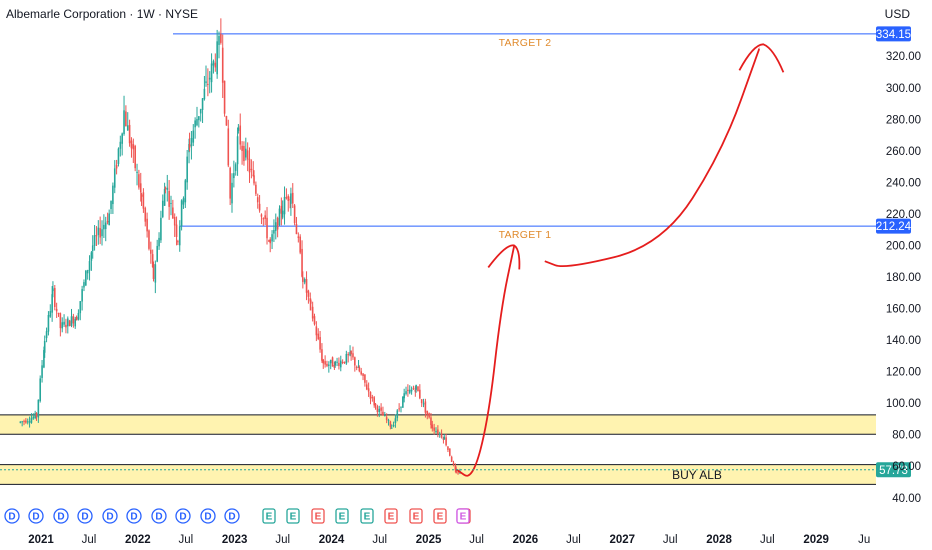 Image resolution: width=932 pixels, height=550 pixels. I want to click on last-price-line: 57.73, so click(455, 470).